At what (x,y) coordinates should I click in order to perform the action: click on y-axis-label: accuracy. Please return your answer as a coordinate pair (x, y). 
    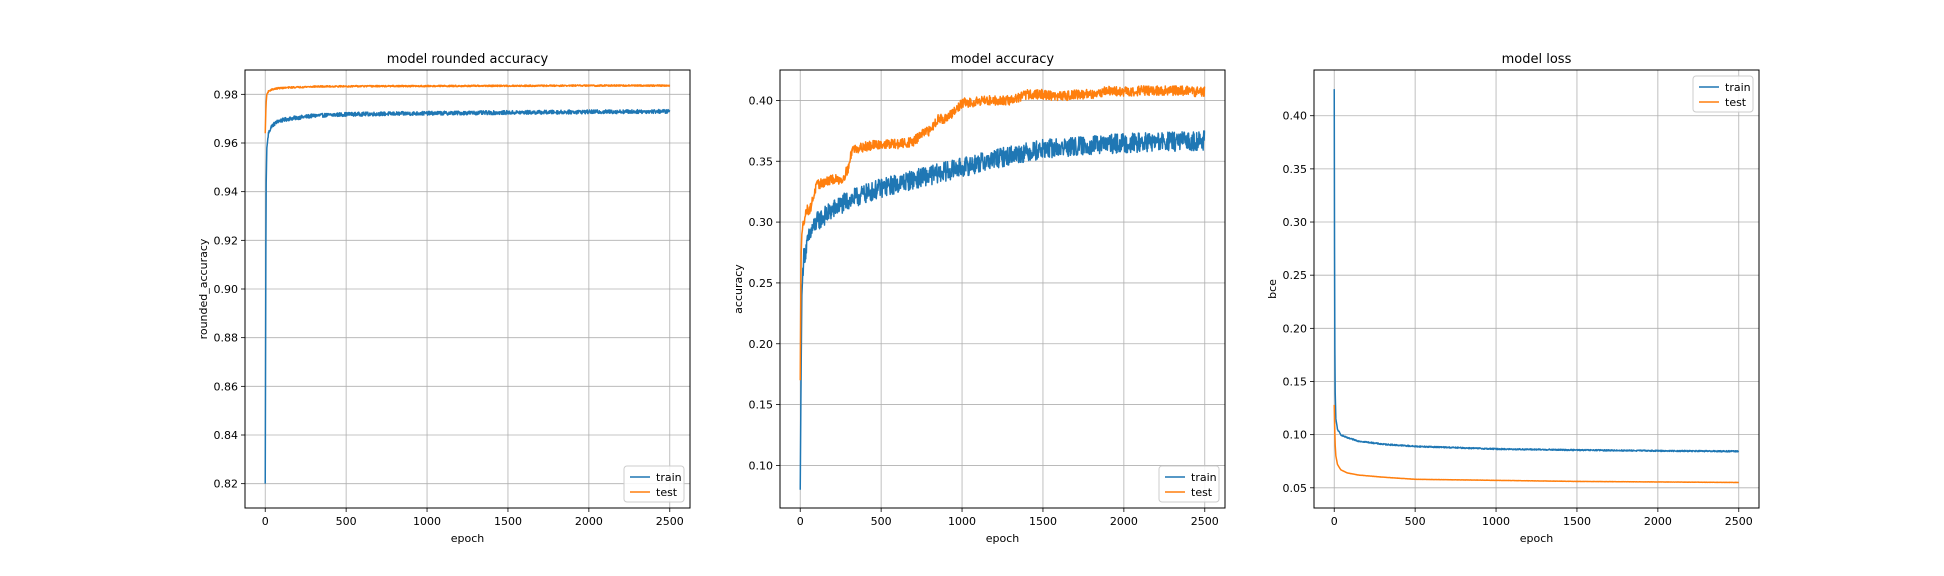
    Looking at the image, I should click on (738, 289).